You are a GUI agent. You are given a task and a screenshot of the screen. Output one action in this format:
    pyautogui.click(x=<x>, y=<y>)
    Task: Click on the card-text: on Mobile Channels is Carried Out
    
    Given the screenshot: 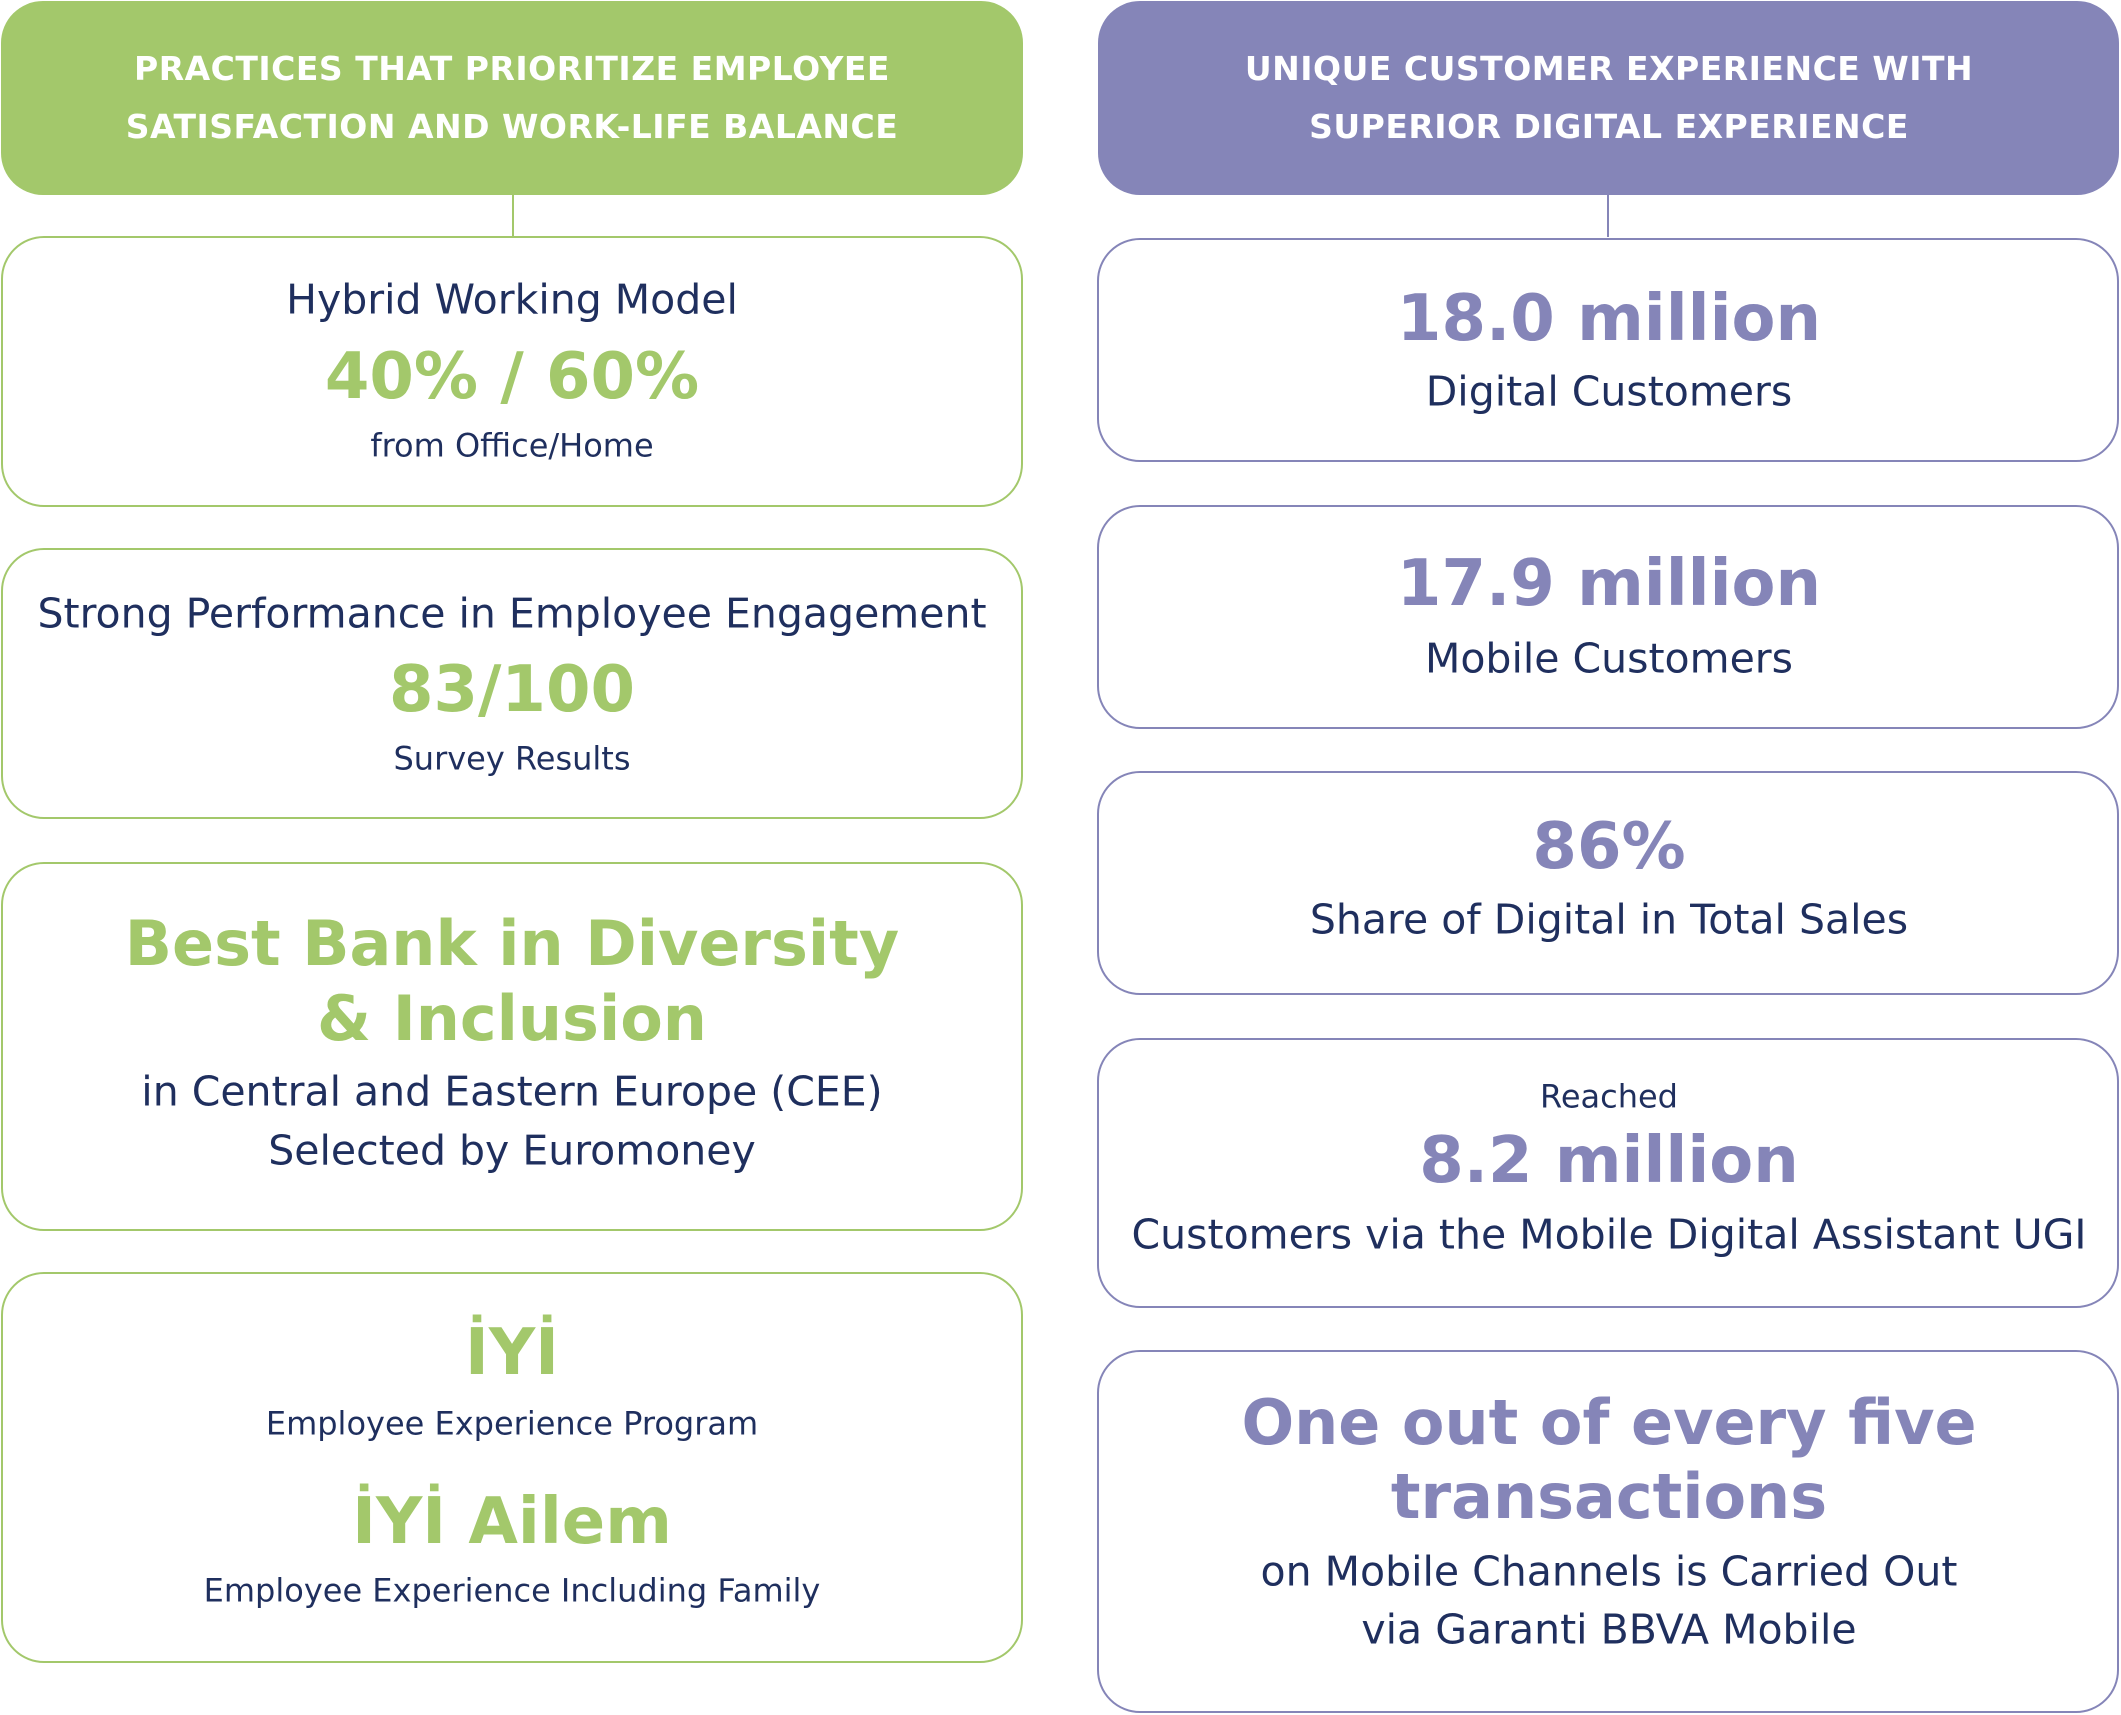 What is the action you would take?
    pyautogui.click(x=1609, y=1571)
    